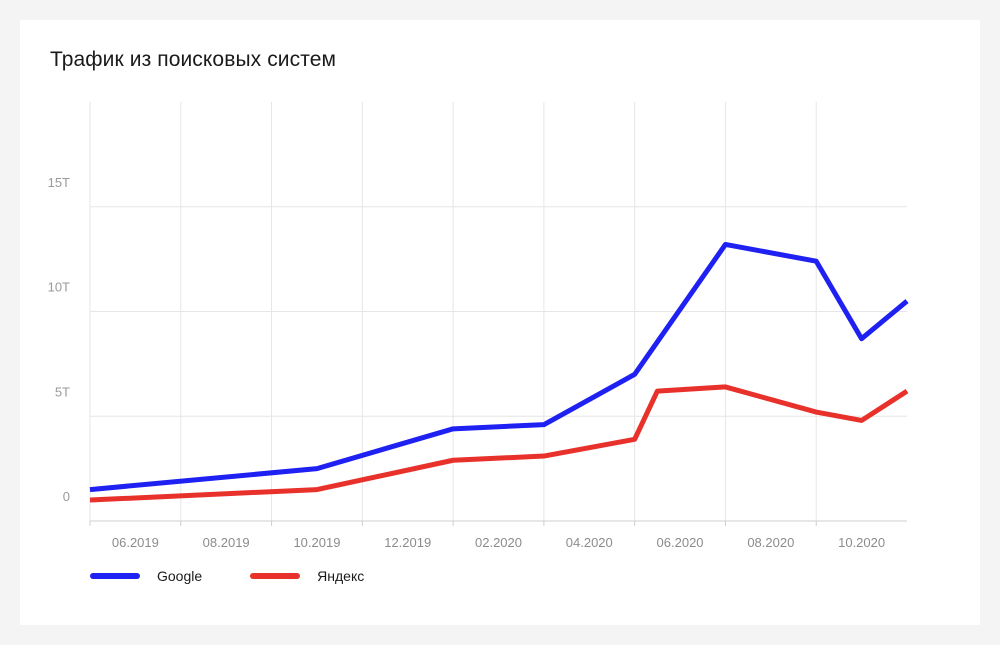 The height and width of the screenshot is (645, 1000). What do you see at coordinates (770, 542) in the screenshot?
I see `x-tick-label: 08.2020` at bounding box center [770, 542].